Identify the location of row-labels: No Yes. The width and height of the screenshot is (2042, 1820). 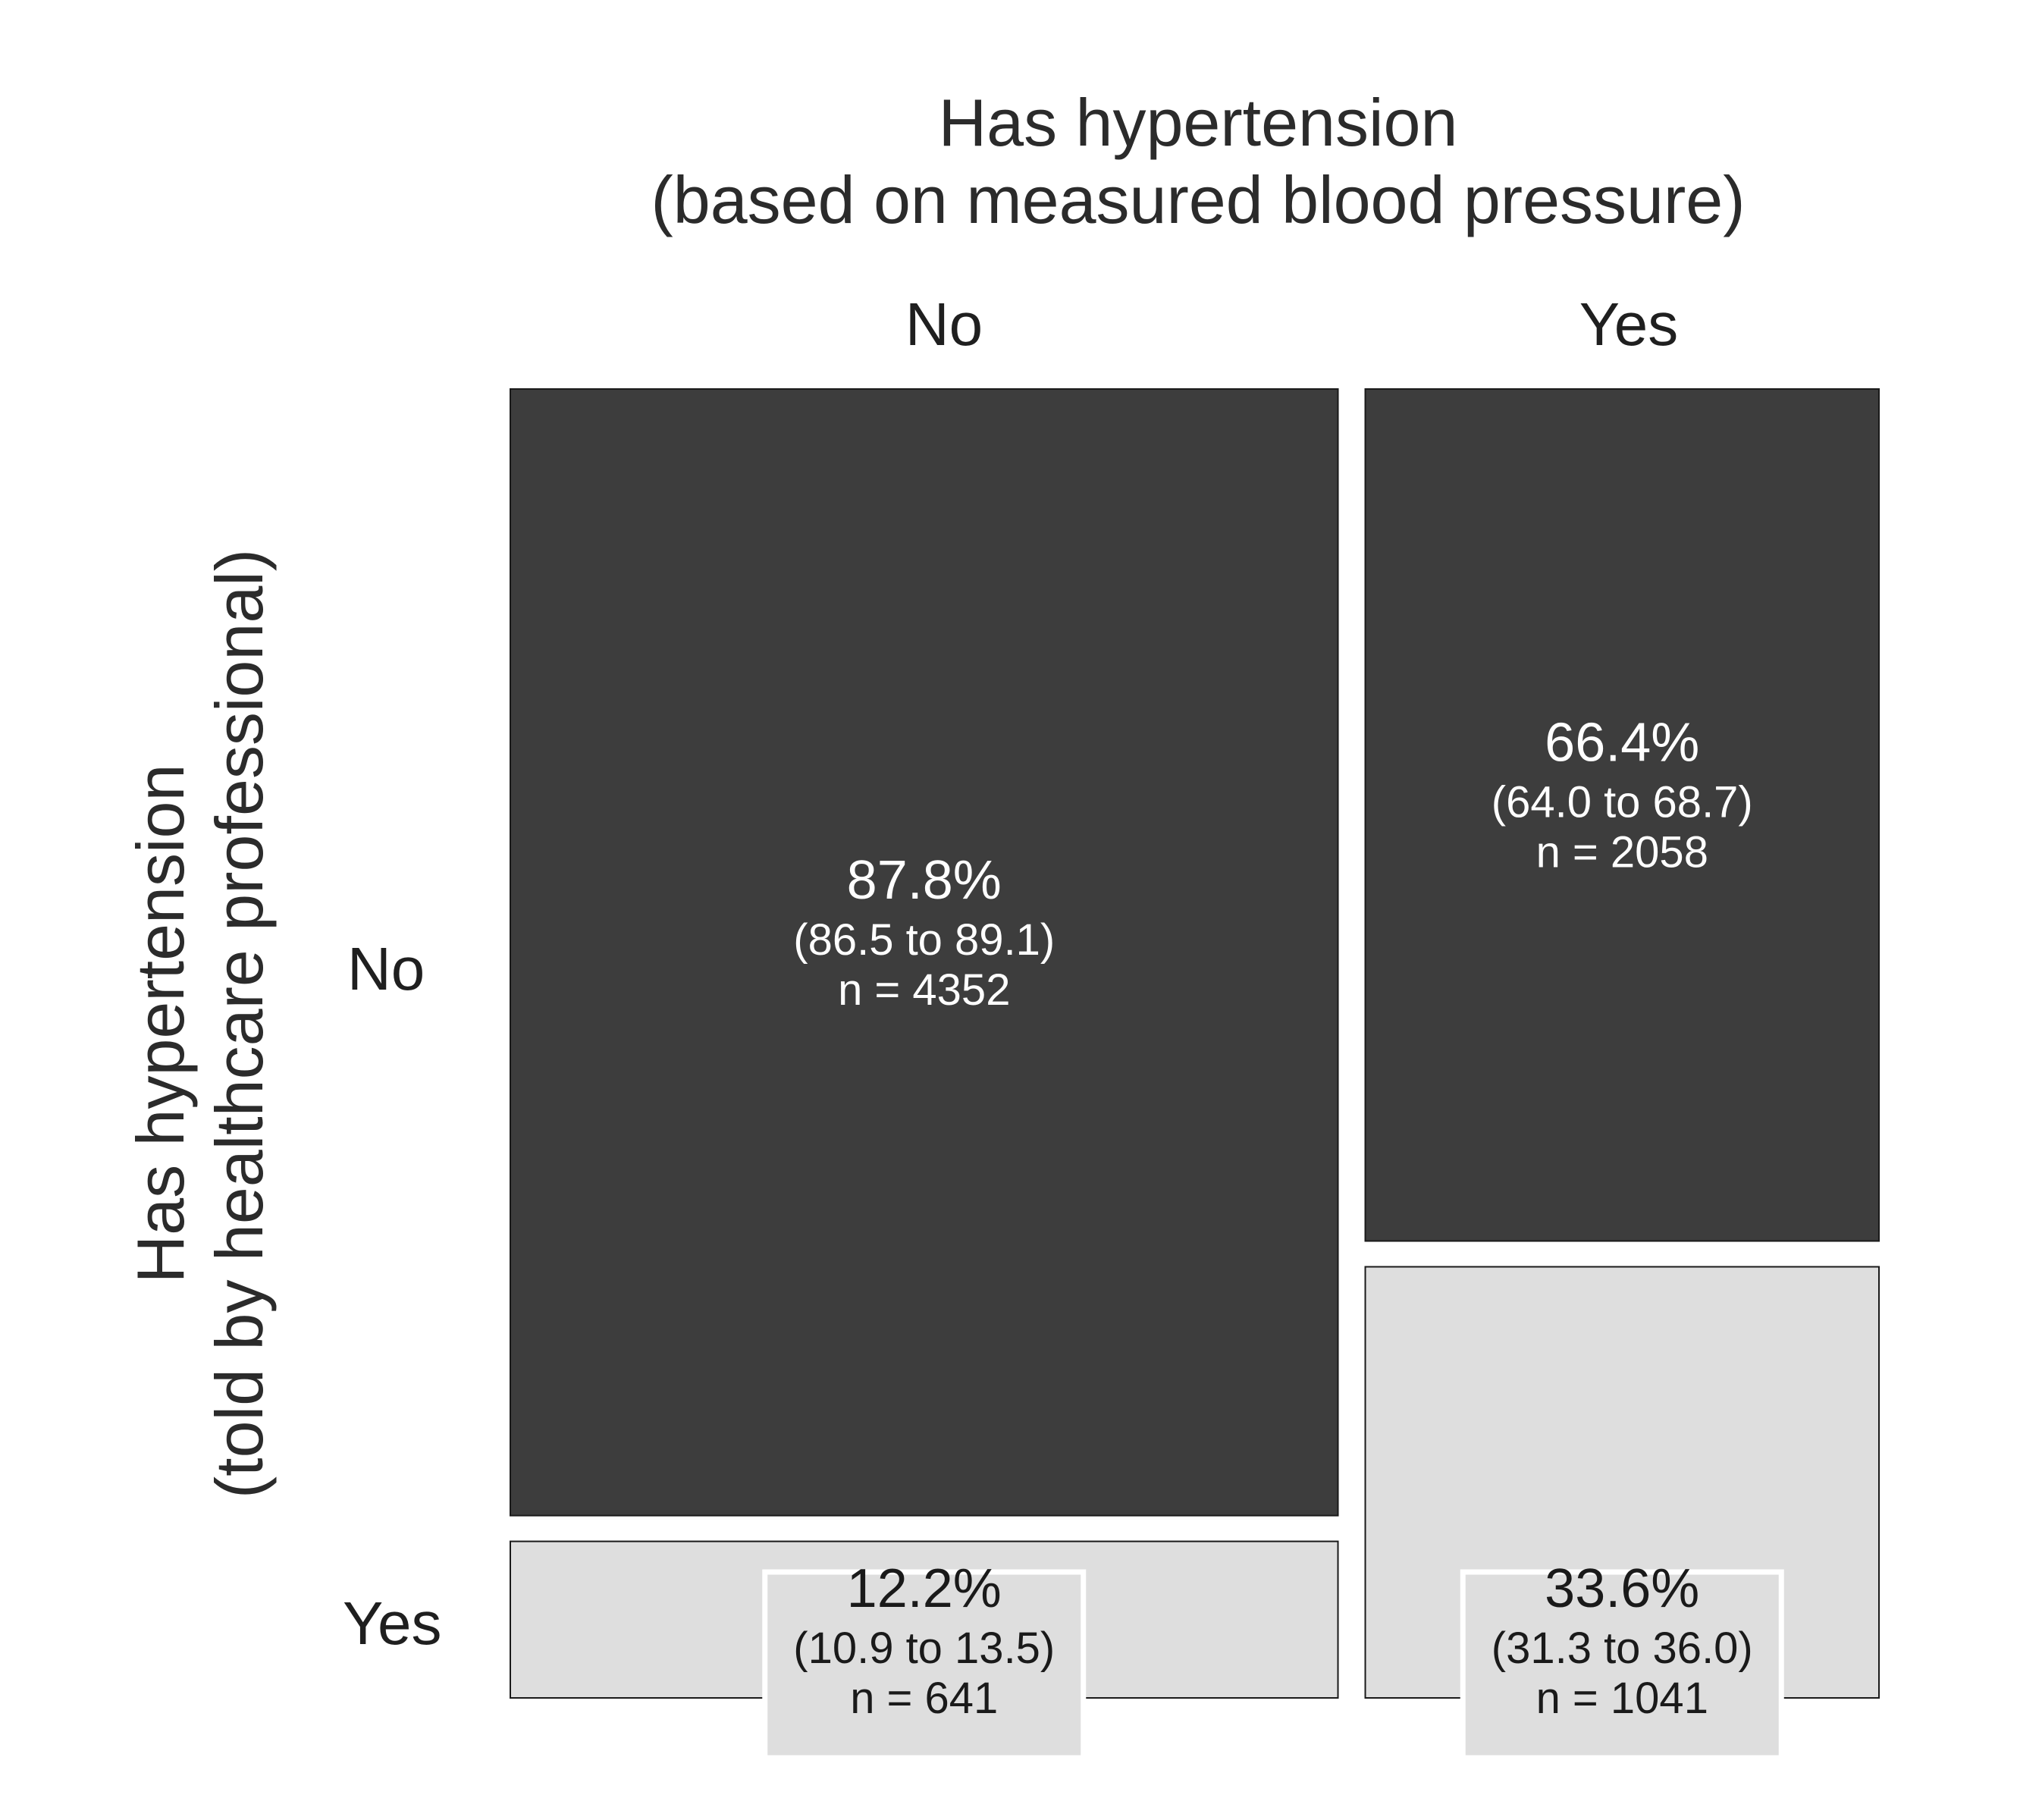
(393, 1296).